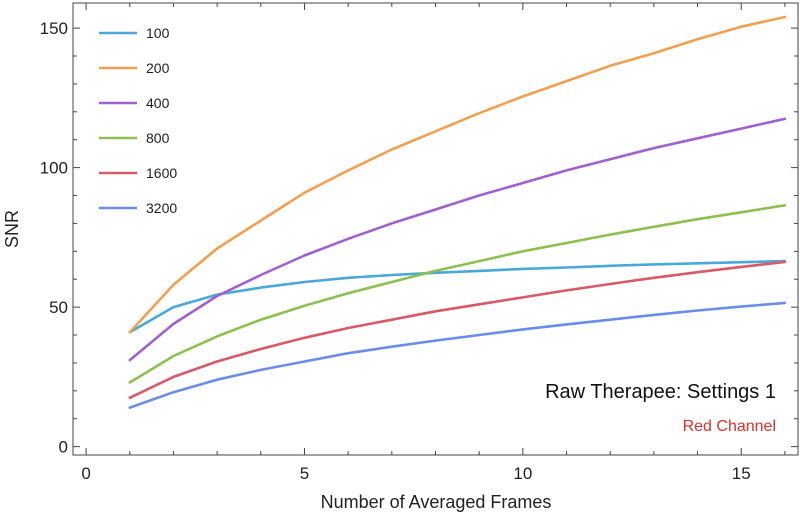  What do you see at coordinates (158, 138) in the screenshot?
I see `legend-label-800: 800` at bounding box center [158, 138].